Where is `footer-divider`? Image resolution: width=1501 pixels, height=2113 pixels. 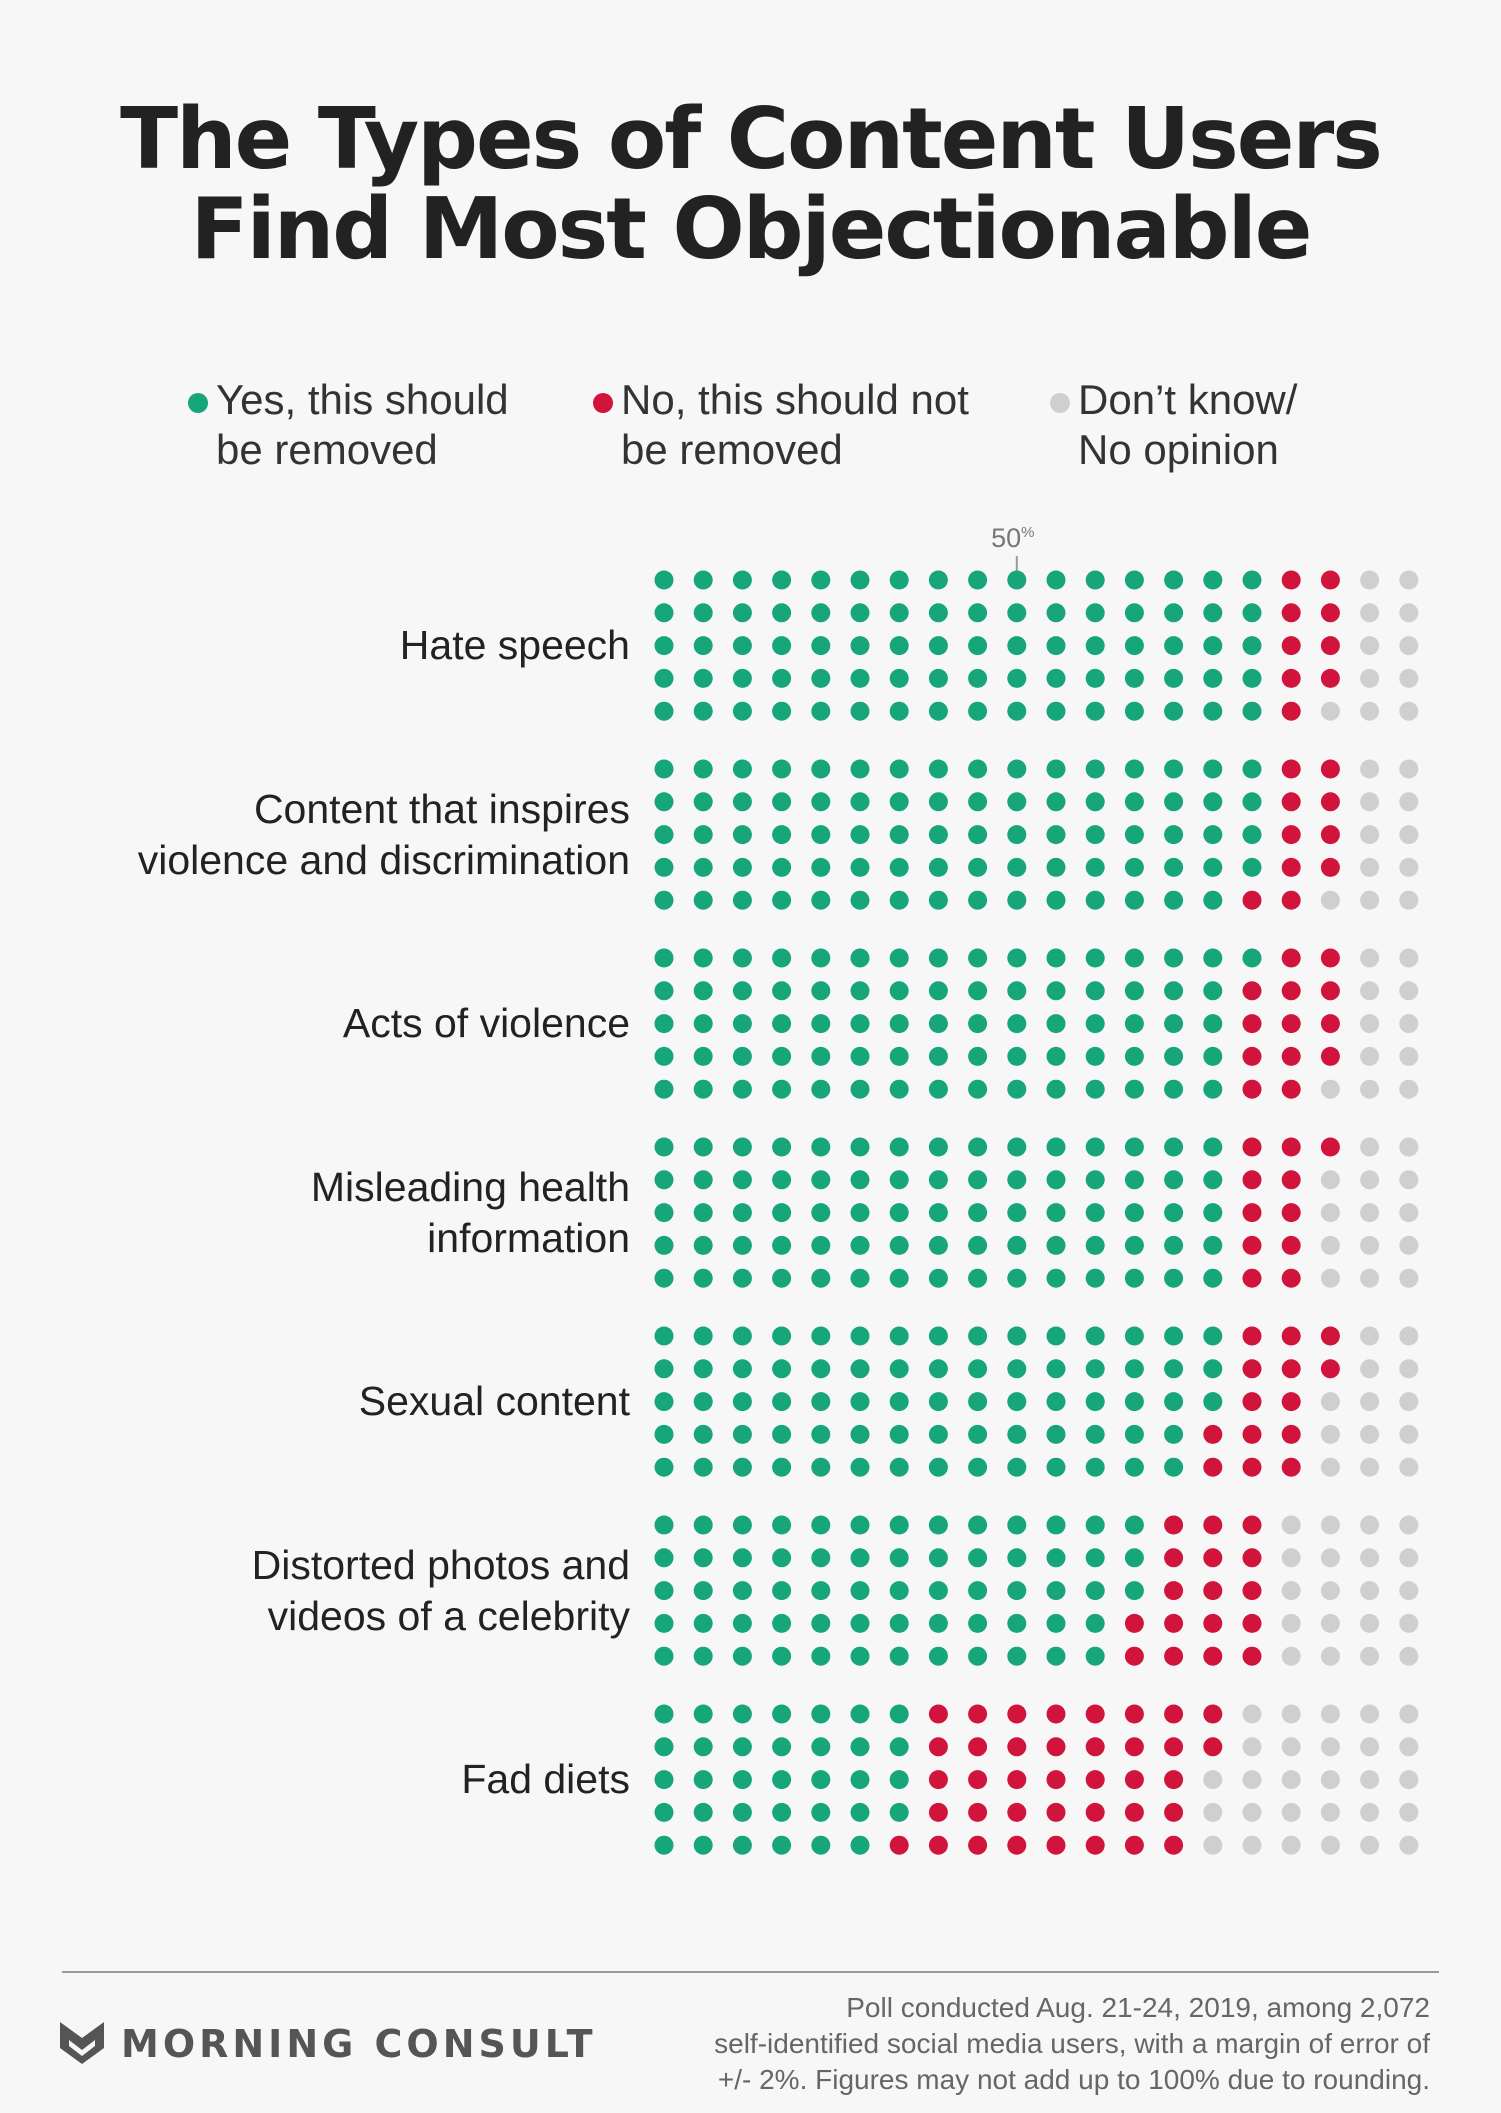 footer-divider is located at coordinates (750, 1972).